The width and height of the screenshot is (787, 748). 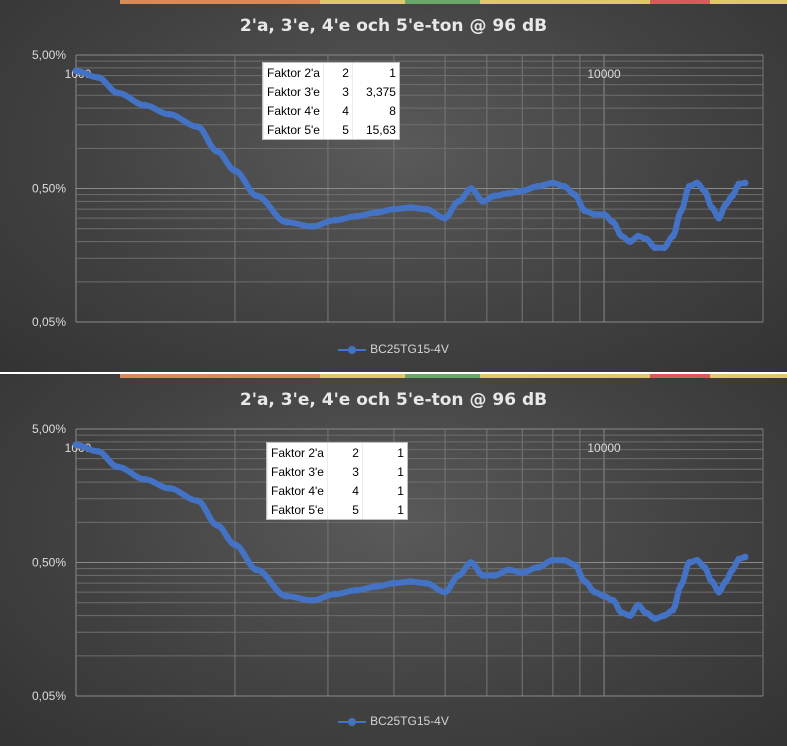 I want to click on table-row: Faktor 4'e 4 1, so click(x=337, y=490).